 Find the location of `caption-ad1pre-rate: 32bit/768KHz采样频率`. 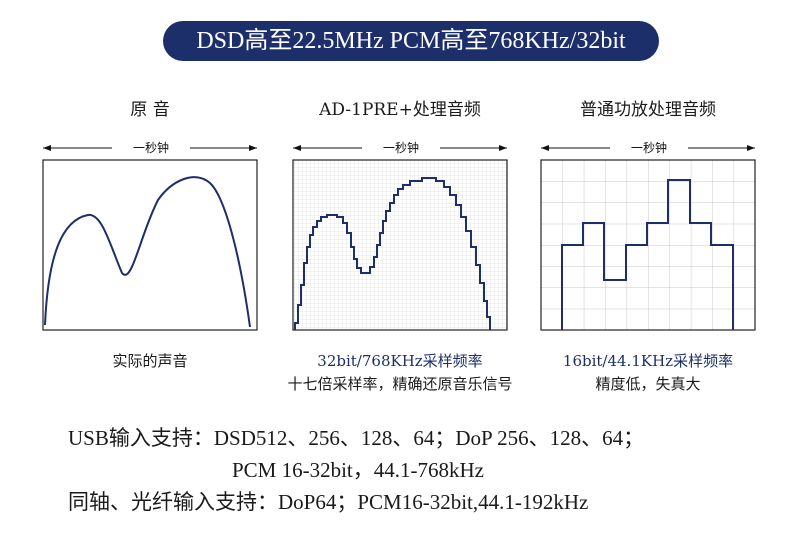

caption-ad1pre-rate: 32bit/768KHz采样频率 is located at coordinates (400, 361).